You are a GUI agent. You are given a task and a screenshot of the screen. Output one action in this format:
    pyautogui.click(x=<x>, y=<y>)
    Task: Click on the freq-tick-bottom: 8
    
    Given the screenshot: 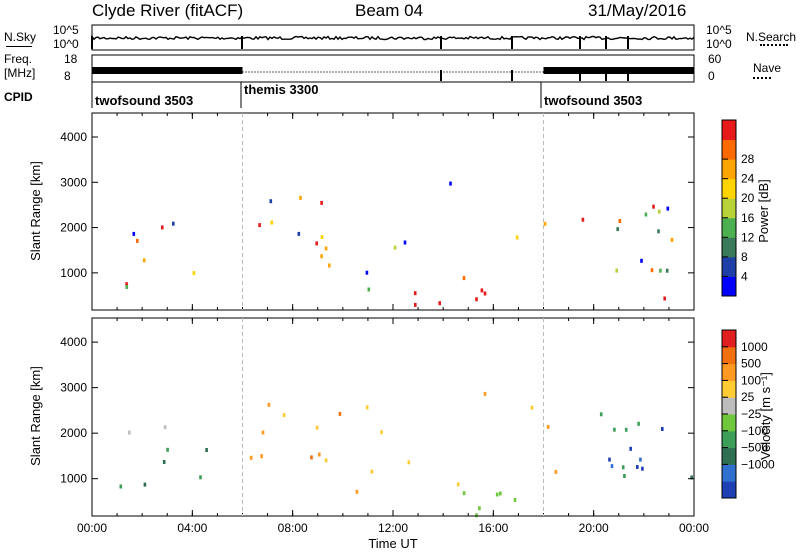 What is the action you would take?
    pyautogui.click(x=67, y=76)
    